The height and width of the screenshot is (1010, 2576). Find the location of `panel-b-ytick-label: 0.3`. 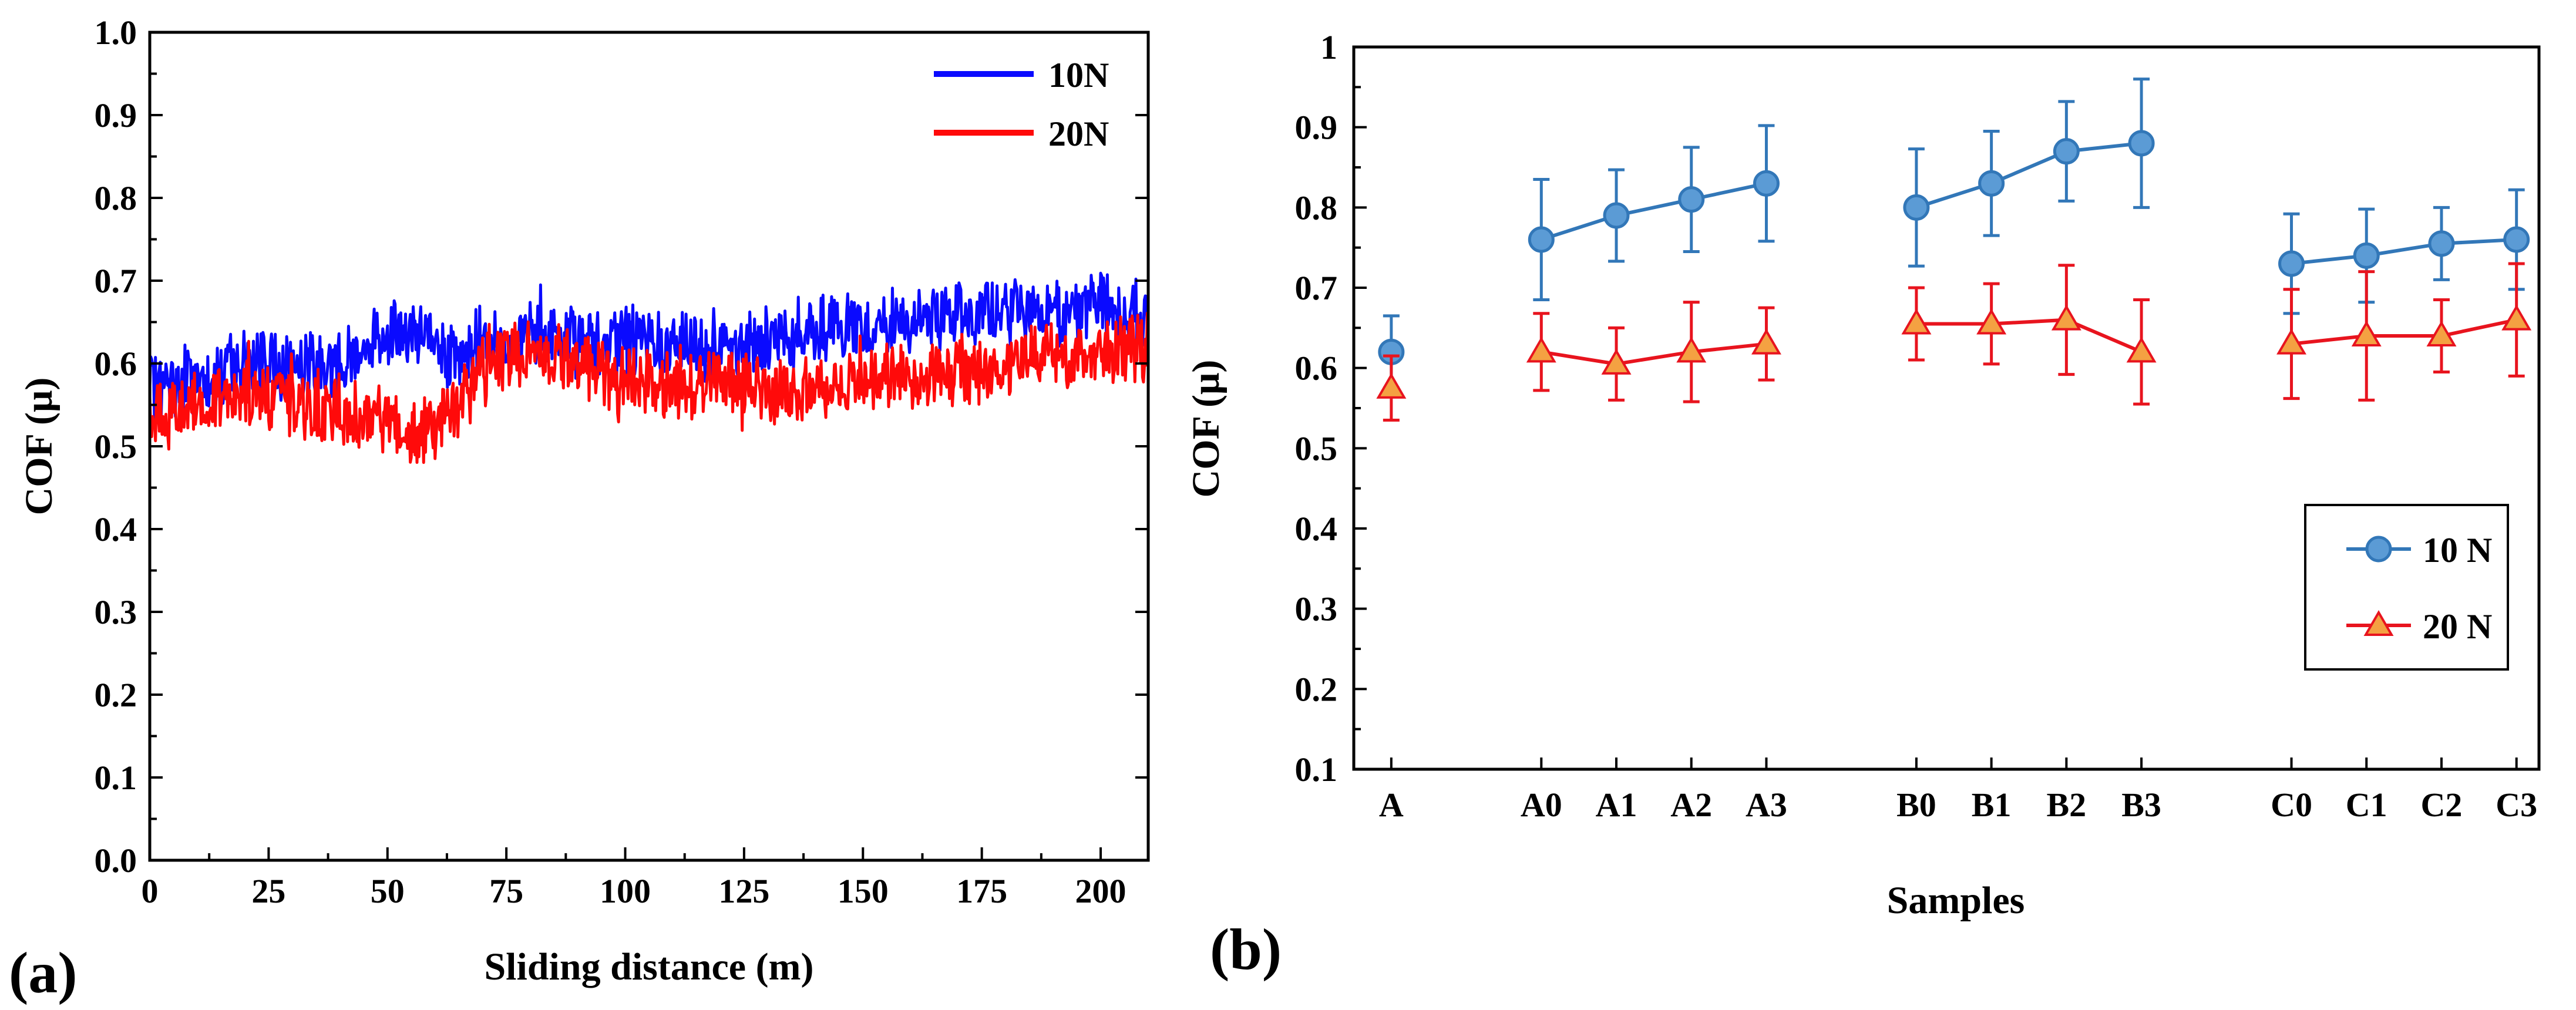

panel-b-ytick-label: 0.3 is located at coordinates (1317, 609).